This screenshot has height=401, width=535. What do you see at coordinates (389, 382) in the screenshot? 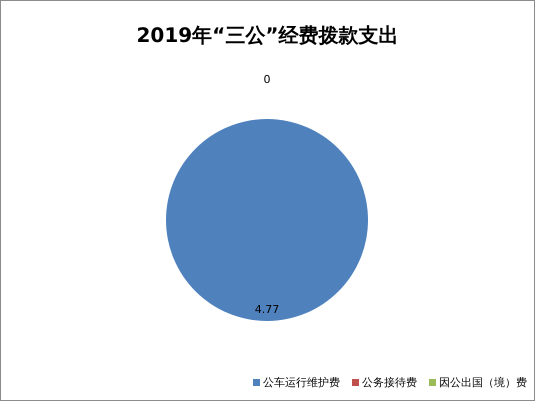
I see `legend-label: 公务接待费` at bounding box center [389, 382].